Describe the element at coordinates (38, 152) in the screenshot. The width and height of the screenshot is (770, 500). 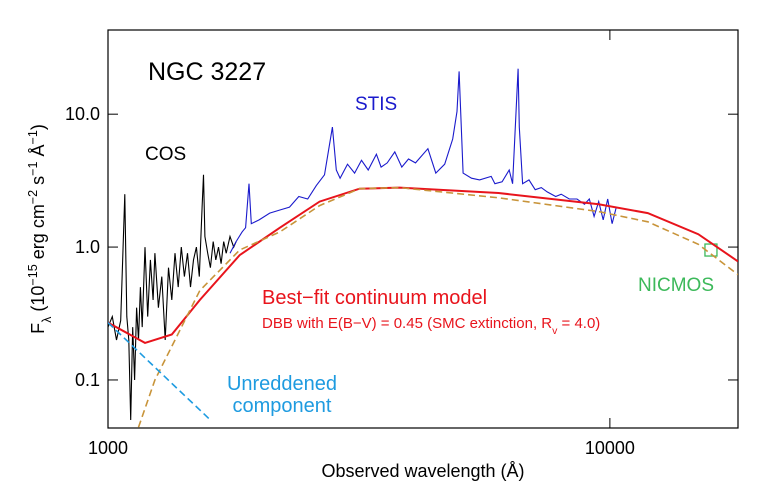
I see `label-part: Å` at that location.